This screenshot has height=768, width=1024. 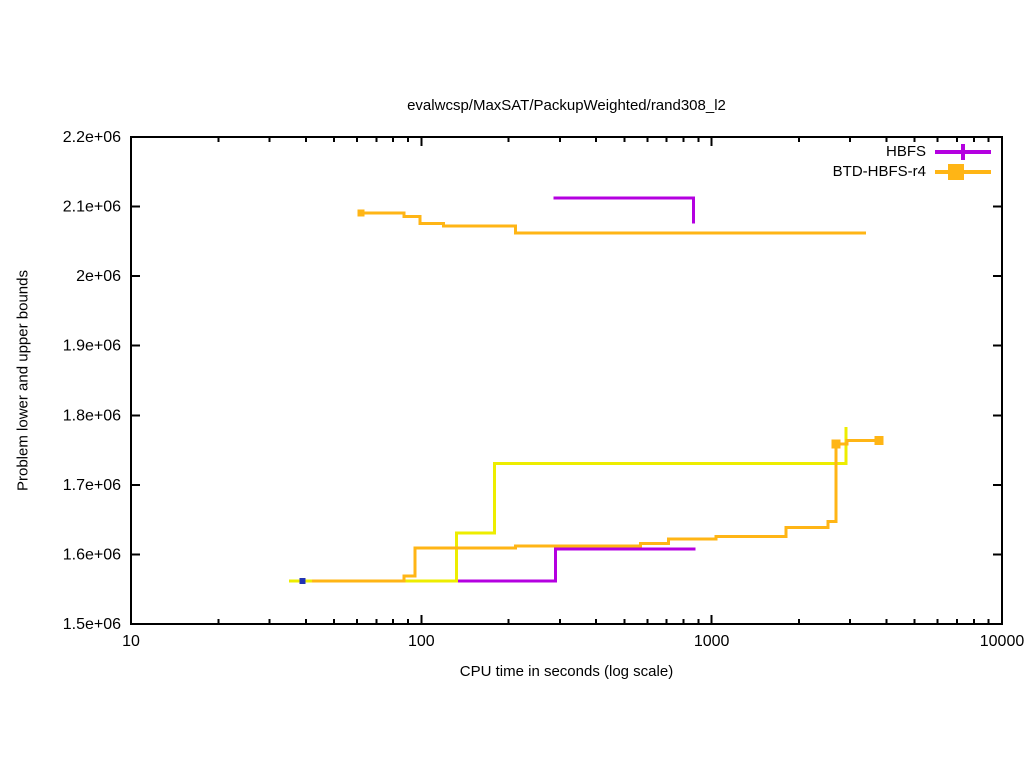 I want to click on y-tick-label: 2.2e+06, so click(x=92, y=137).